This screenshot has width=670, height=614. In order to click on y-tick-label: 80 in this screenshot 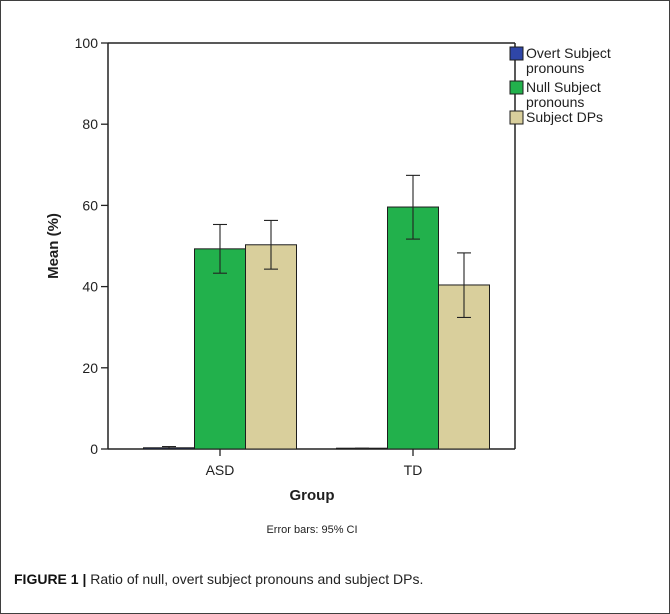, I will do `click(90, 124)`.